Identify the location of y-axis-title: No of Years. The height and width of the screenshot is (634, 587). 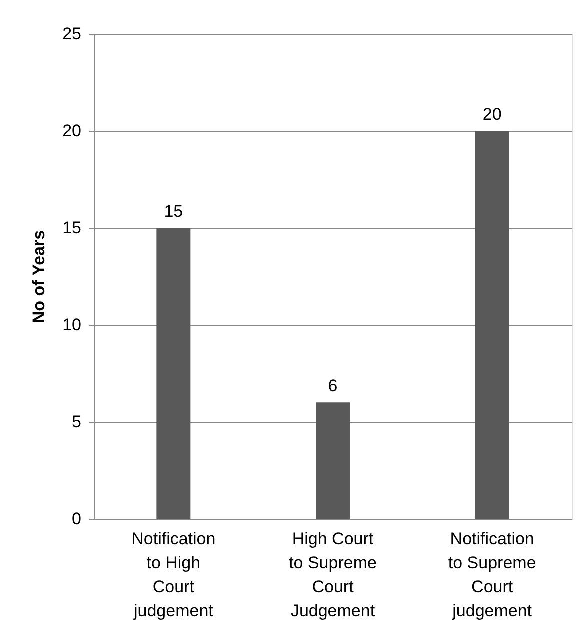
(39, 277).